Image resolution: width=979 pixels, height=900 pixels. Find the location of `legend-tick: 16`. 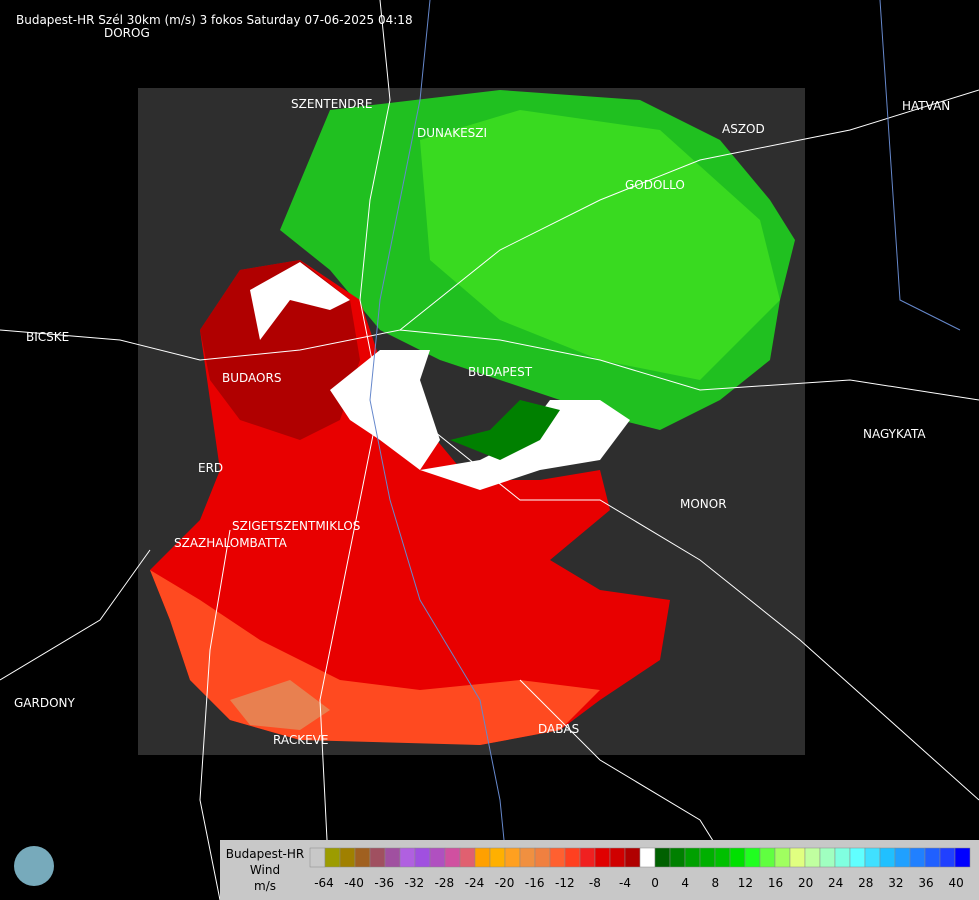

legend-tick: 16 is located at coordinates (775, 883).